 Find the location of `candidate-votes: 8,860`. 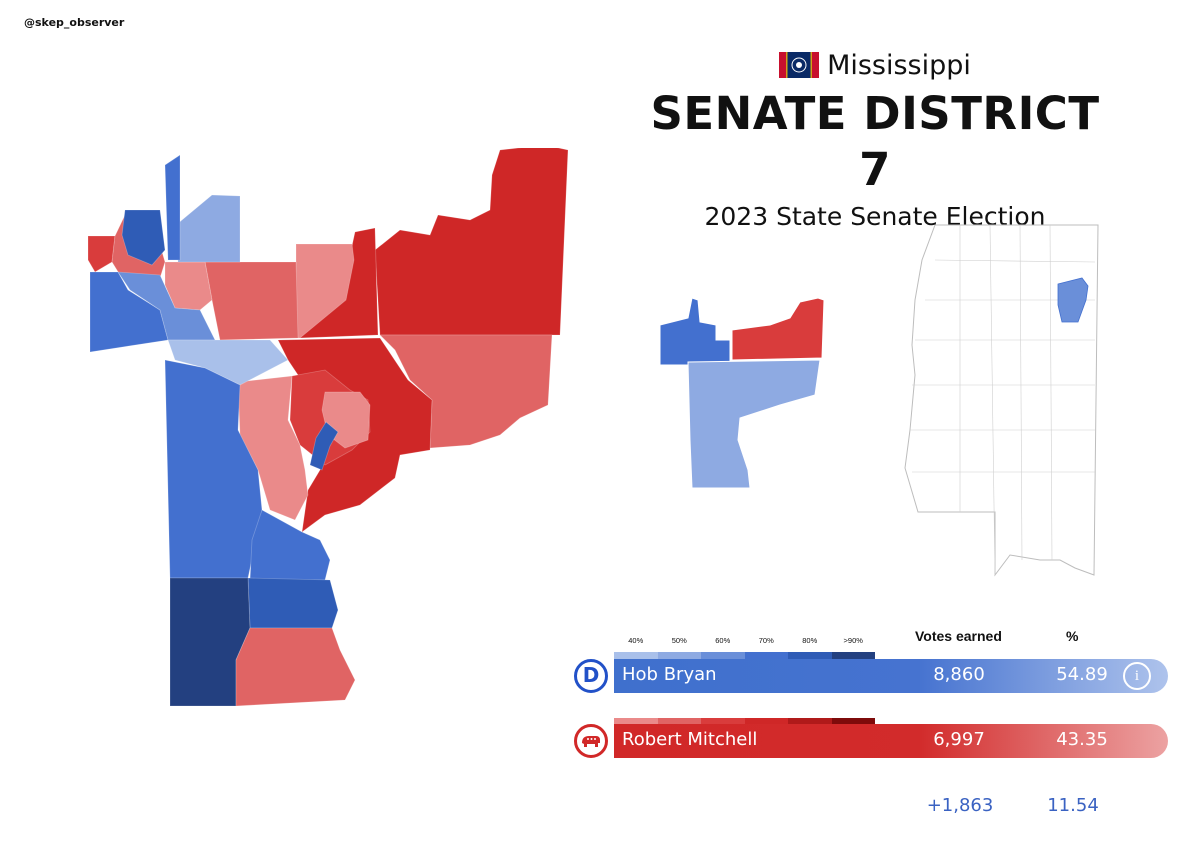

candidate-votes: 8,860 is located at coordinates (959, 674).